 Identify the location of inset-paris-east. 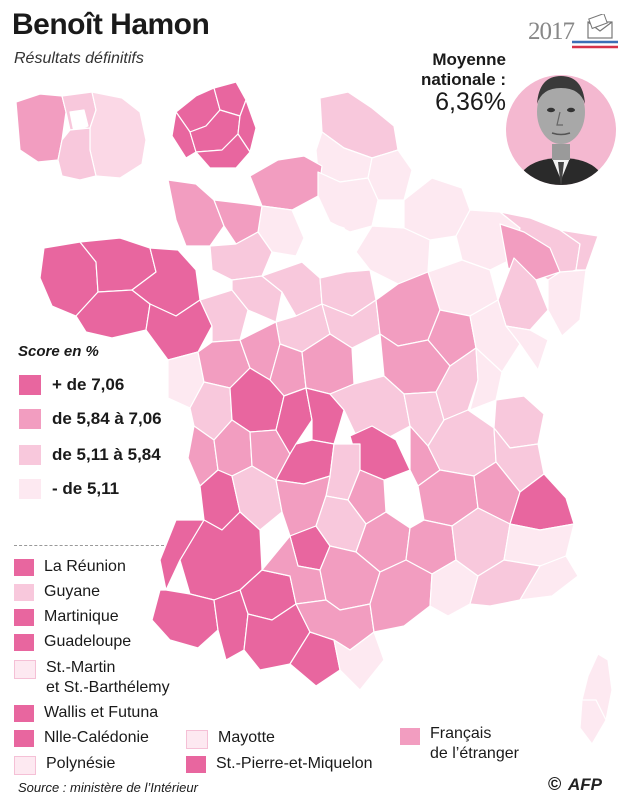
(118, 135).